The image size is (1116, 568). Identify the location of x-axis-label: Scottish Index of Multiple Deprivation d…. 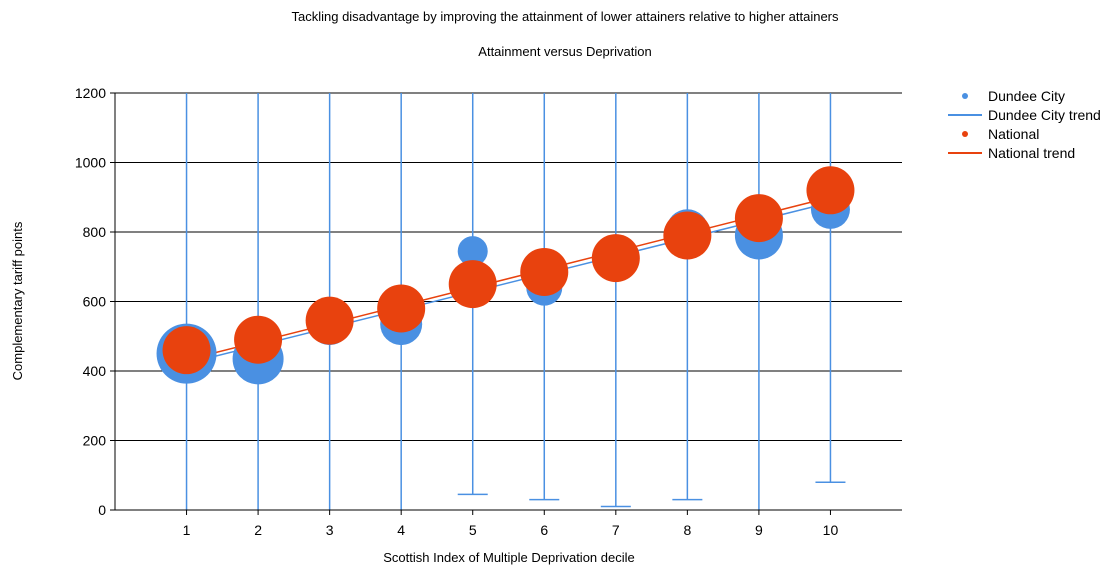
(508, 557).